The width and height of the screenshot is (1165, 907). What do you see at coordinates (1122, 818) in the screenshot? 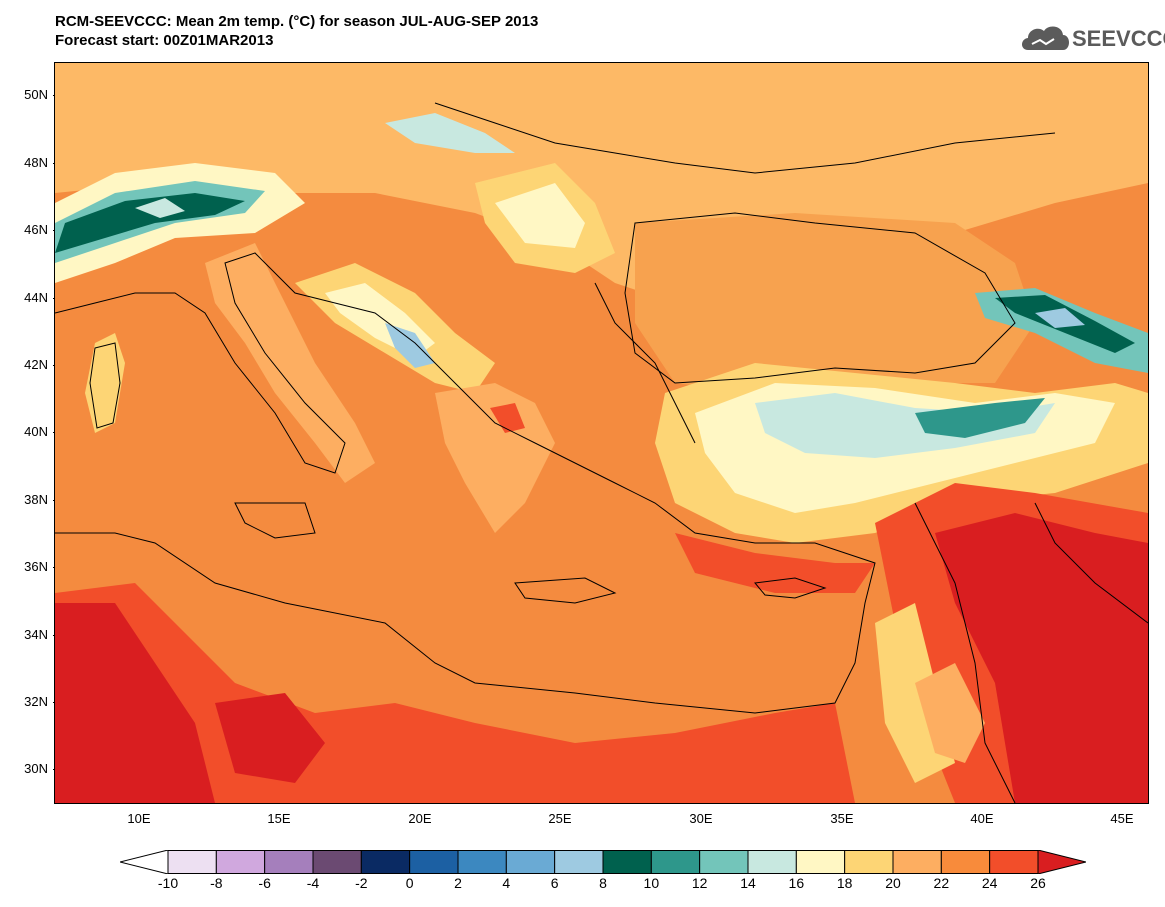
I see `lon-label: 45E` at bounding box center [1122, 818].